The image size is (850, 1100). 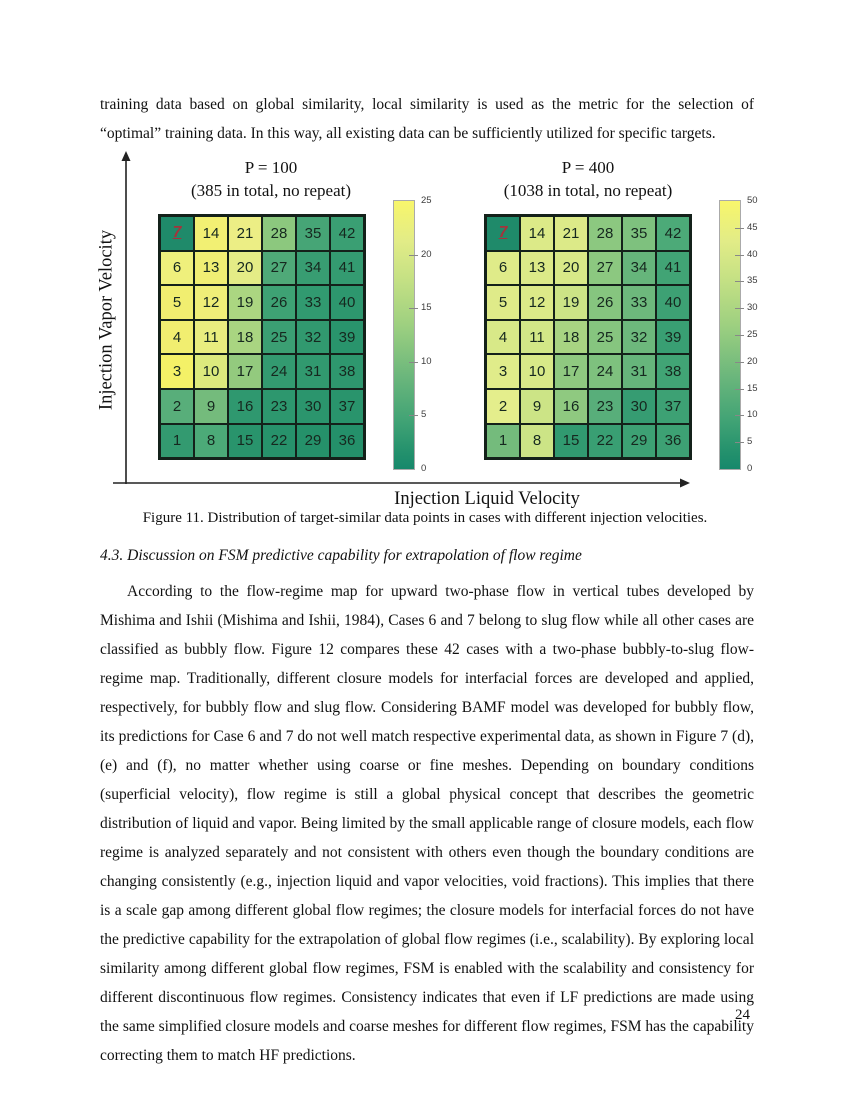 I want to click on heatmap-cell: 9, so click(x=211, y=406).